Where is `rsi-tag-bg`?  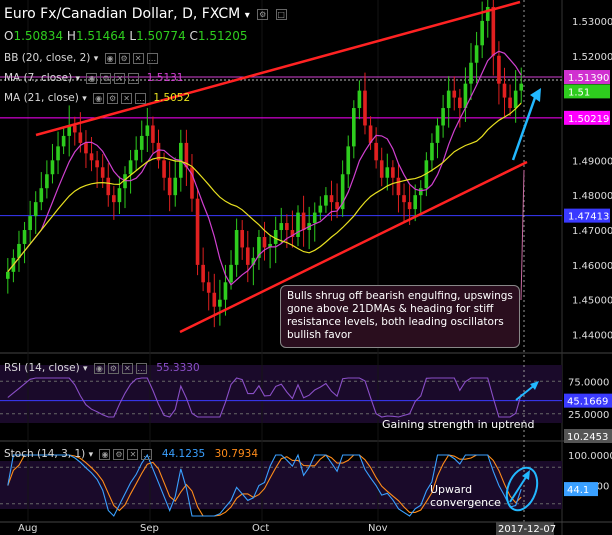 rsi-tag-bg is located at coordinates (588, 436).